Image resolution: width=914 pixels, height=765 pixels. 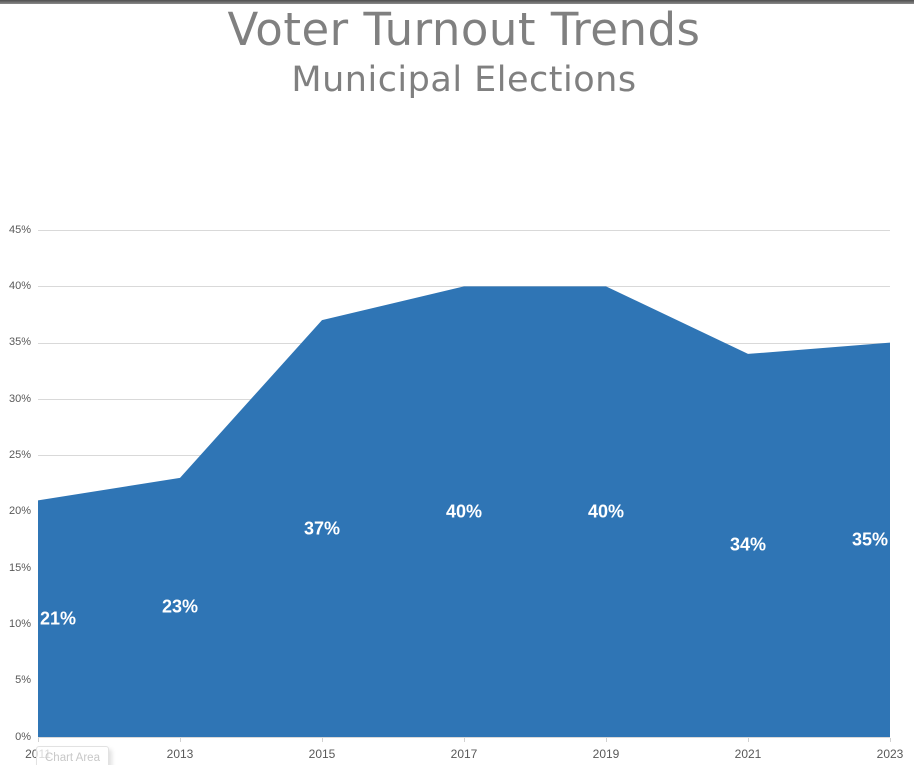 I want to click on x-axis-line, so click(x=464, y=737).